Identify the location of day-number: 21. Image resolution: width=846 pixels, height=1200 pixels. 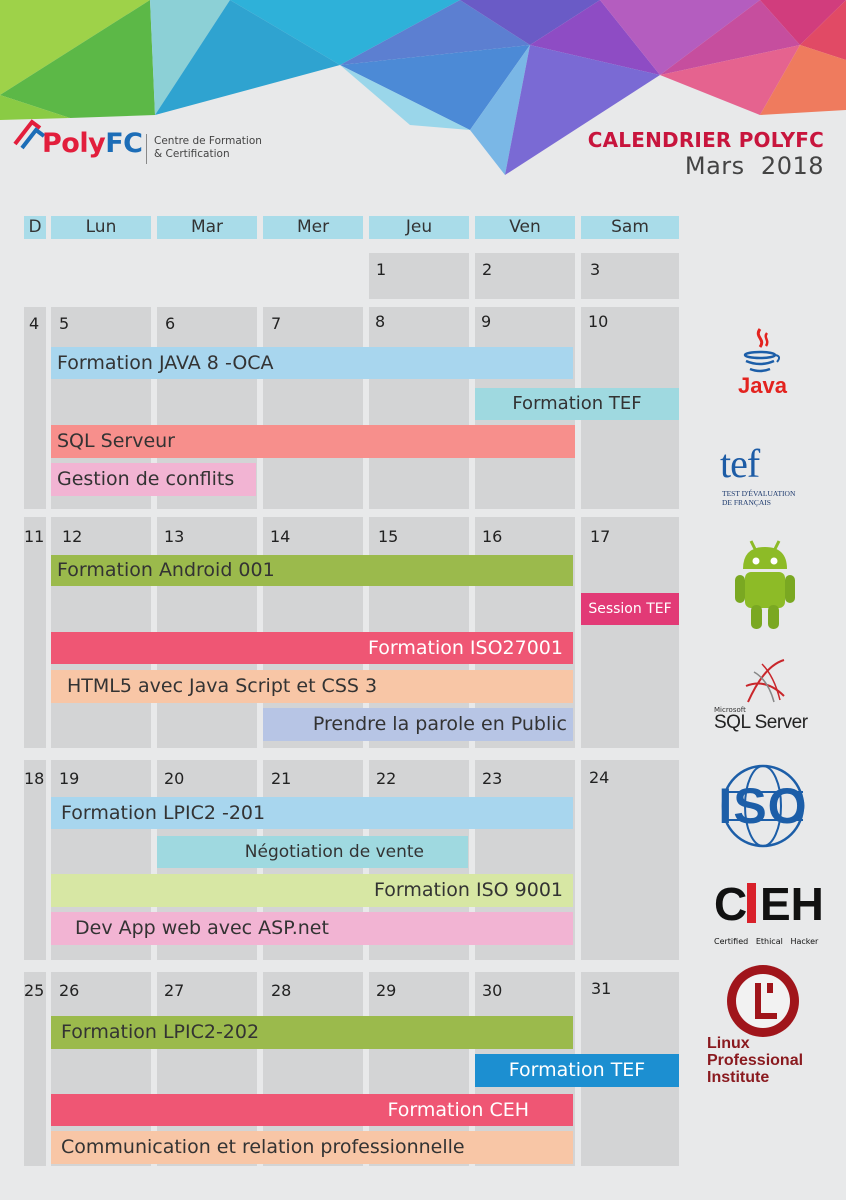
(281, 778).